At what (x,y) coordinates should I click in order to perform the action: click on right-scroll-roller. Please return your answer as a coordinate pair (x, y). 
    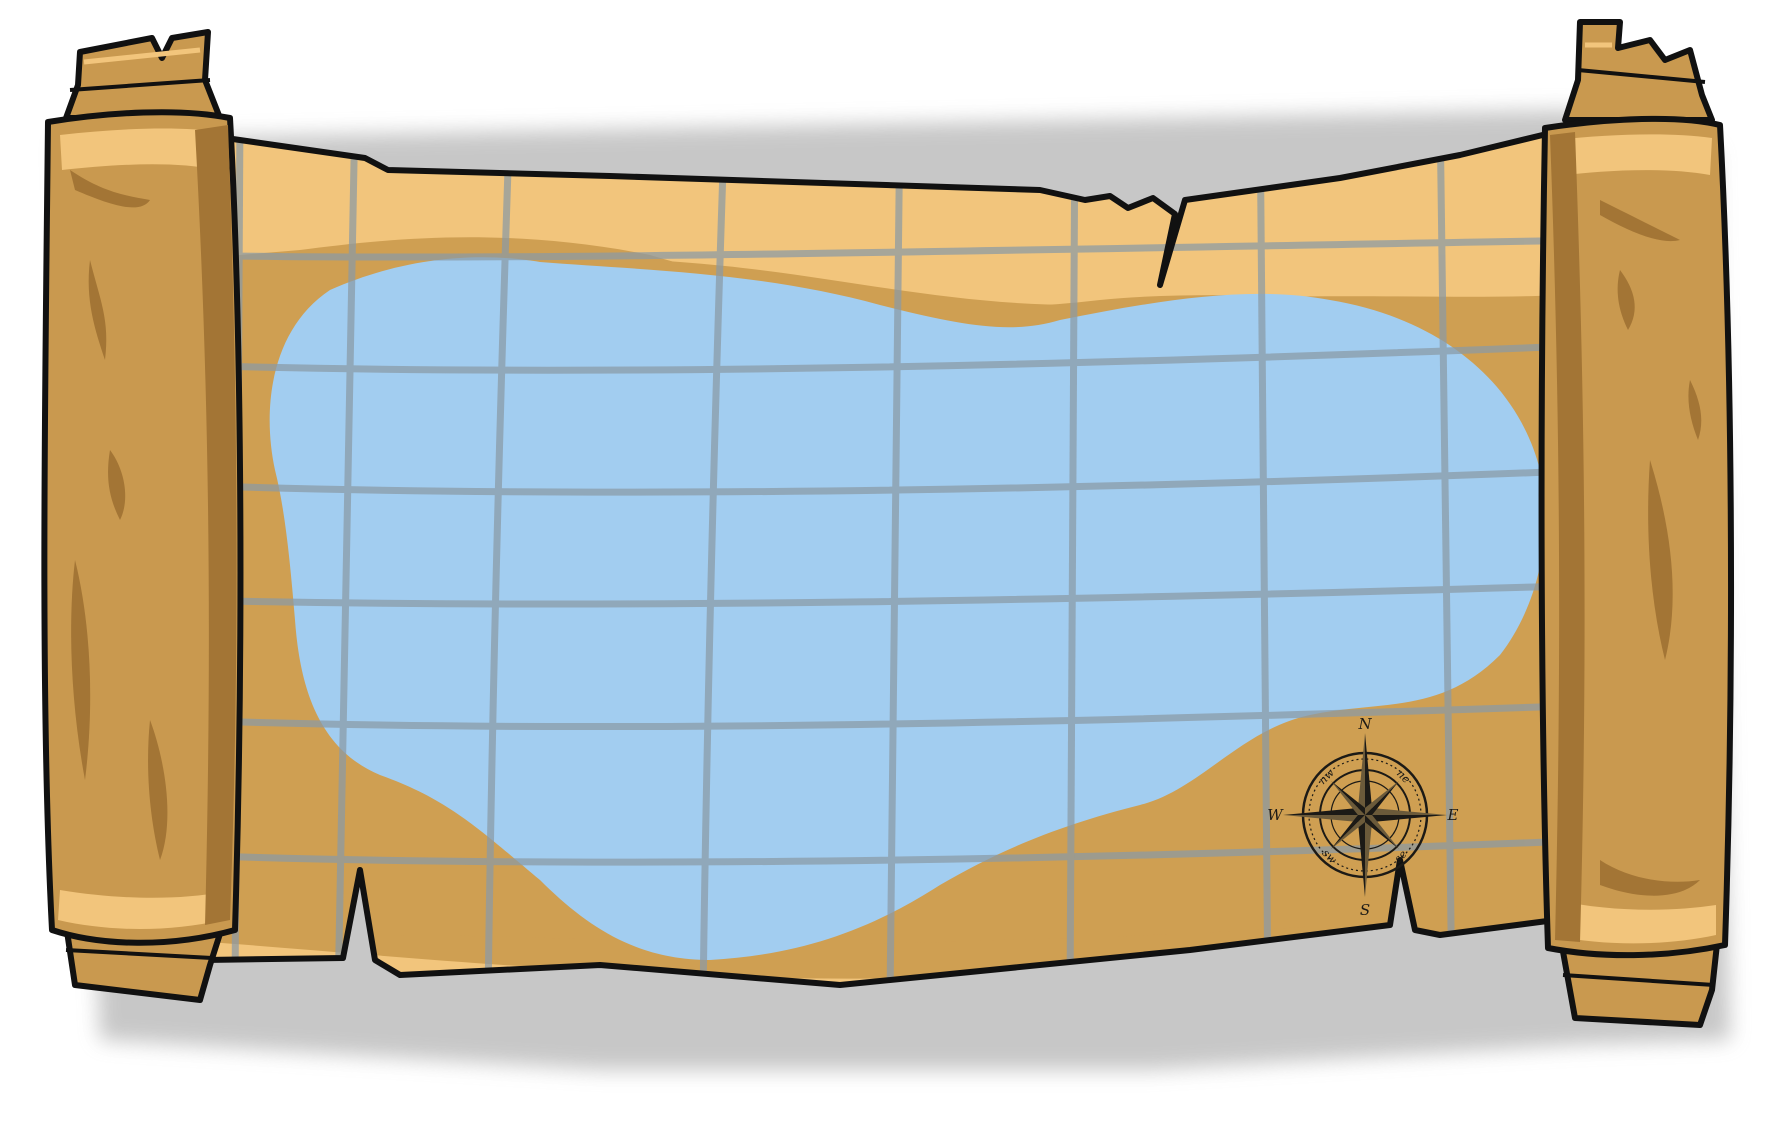
    Looking at the image, I should click on (1636, 523).